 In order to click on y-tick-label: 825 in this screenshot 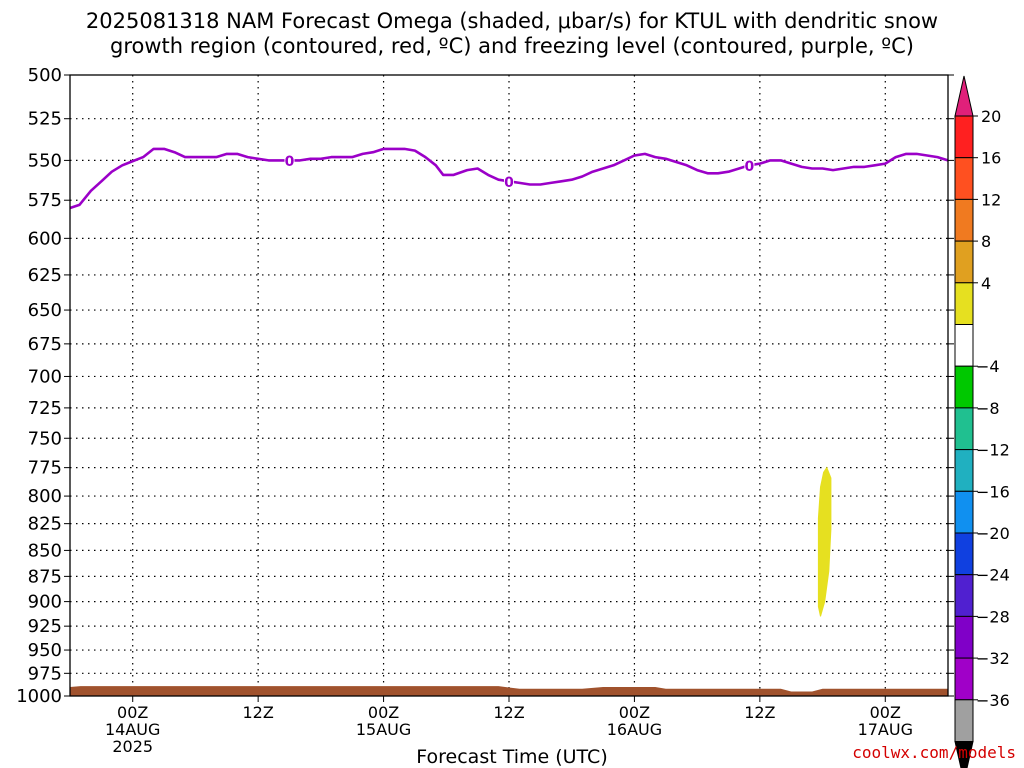, I will do `click(45, 524)`.